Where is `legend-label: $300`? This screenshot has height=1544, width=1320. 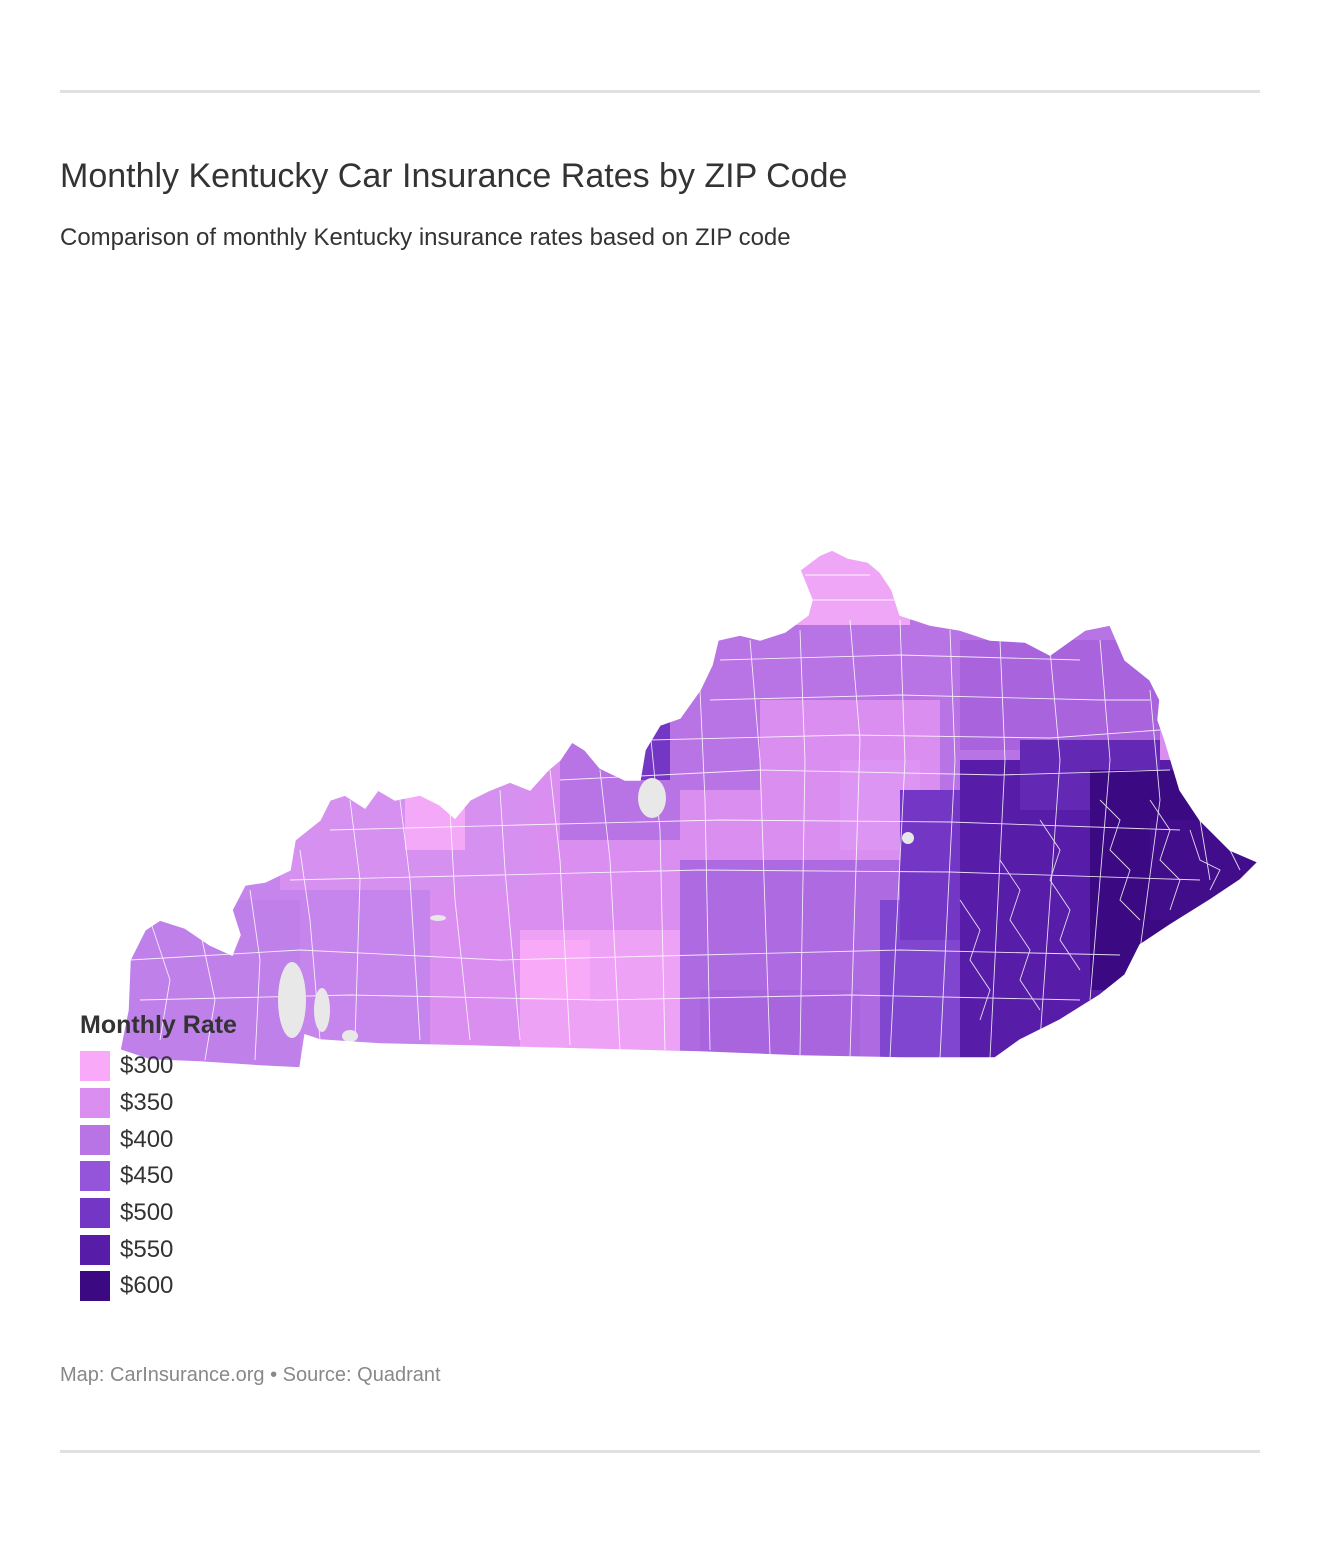 legend-label: $300 is located at coordinates (147, 1066).